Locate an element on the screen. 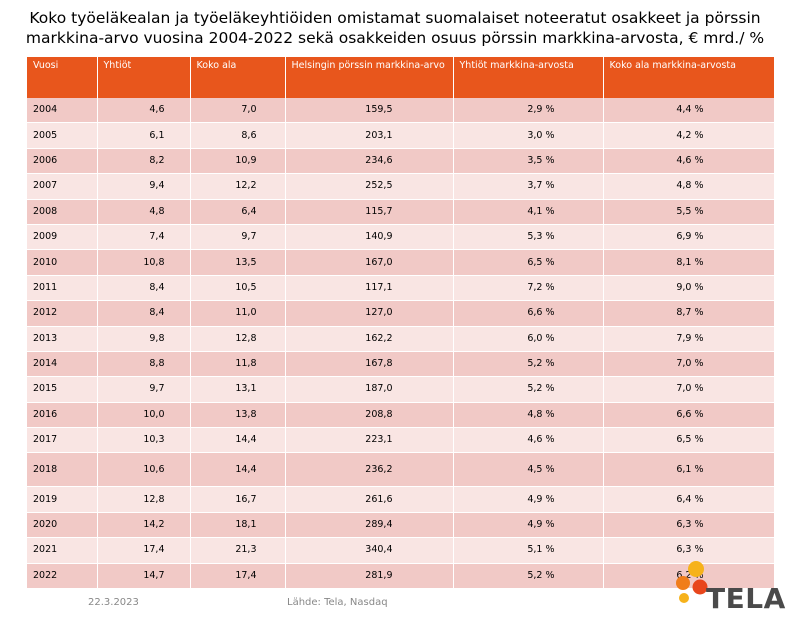 The width and height of the screenshot is (790, 624). cell-yhtiot-osuus: 7,2 % is located at coordinates (528, 288).